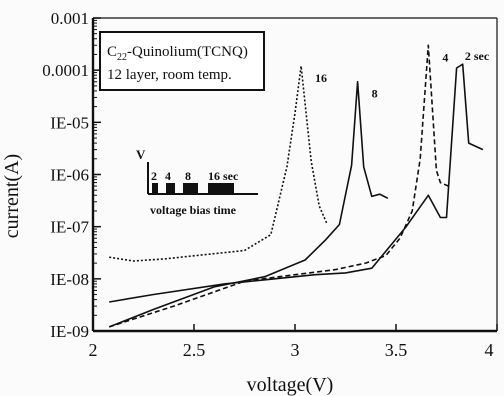 The height and width of the screenshot is (396, 504). What do you see at coordinates (223, 176) in the screenshot?
I see `inset-pulse-label-16: 16 sec` at bounding box center [223, 176].